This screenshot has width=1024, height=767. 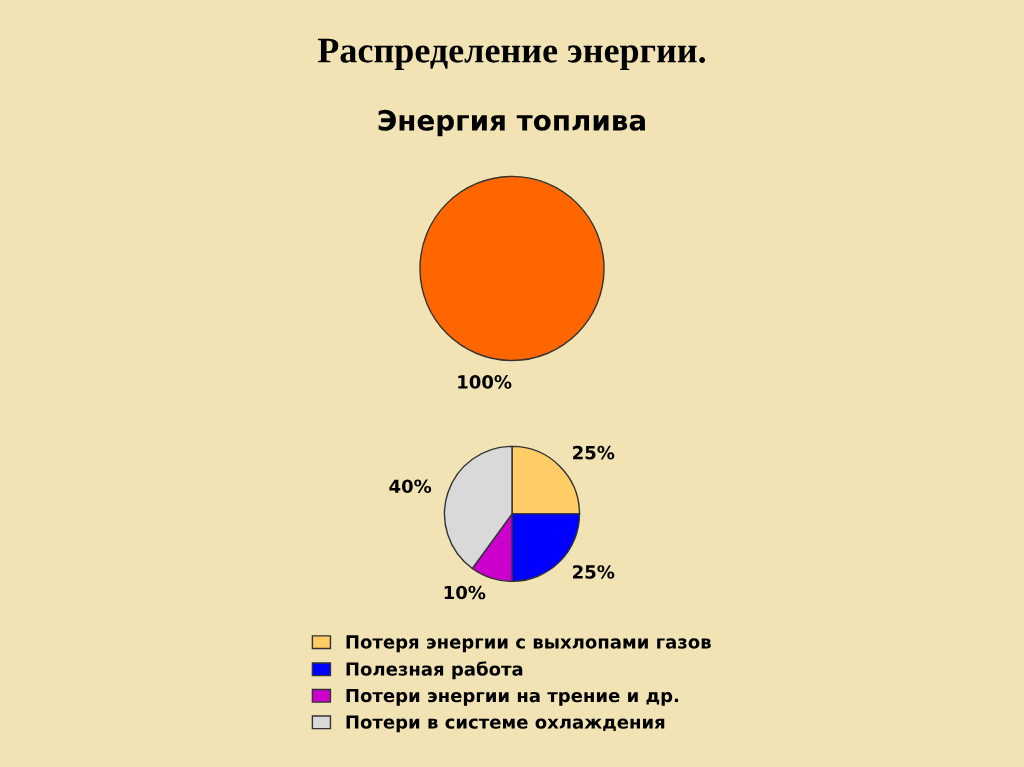 What do you see at coordinates (465, 592) in the screenshot?
I see `data-label: 10%` at bounding box center [465, 592].